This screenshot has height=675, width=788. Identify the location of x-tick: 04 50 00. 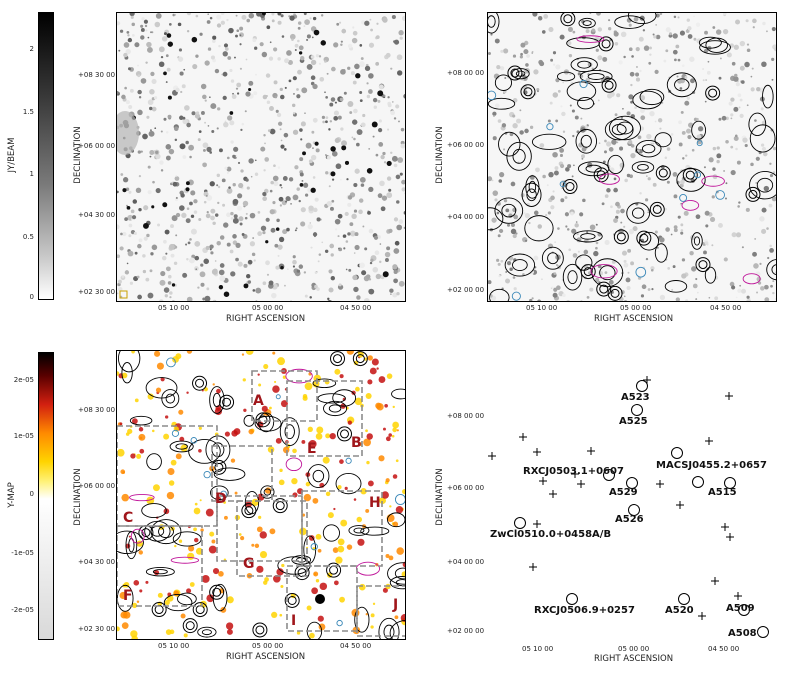
(726, 308).